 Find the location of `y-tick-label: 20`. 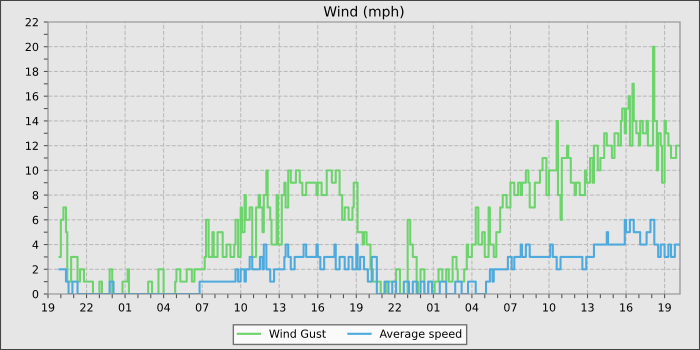

y-tick-label: 20 is located at coordinates (32, 47).